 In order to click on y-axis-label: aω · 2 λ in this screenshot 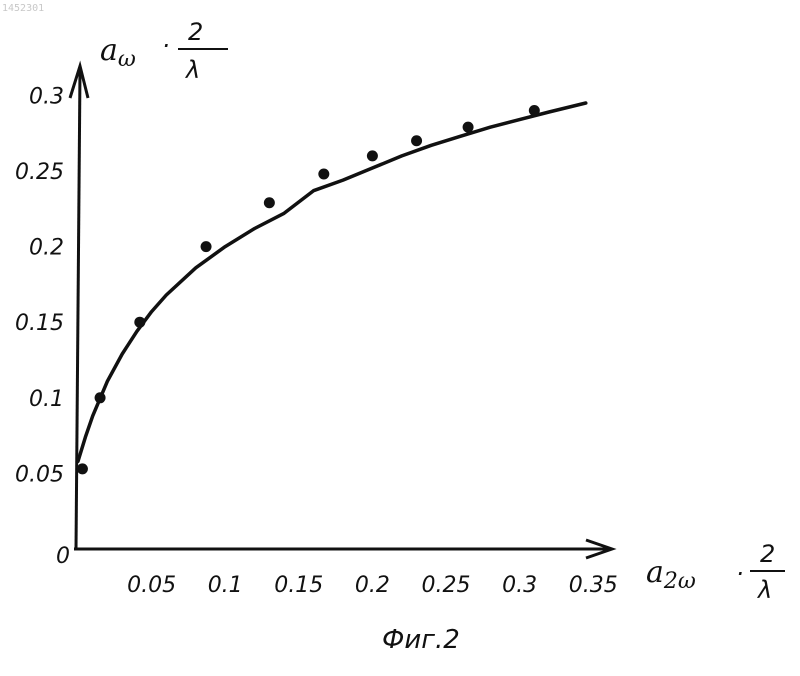, I will do `click(164, 51)`.